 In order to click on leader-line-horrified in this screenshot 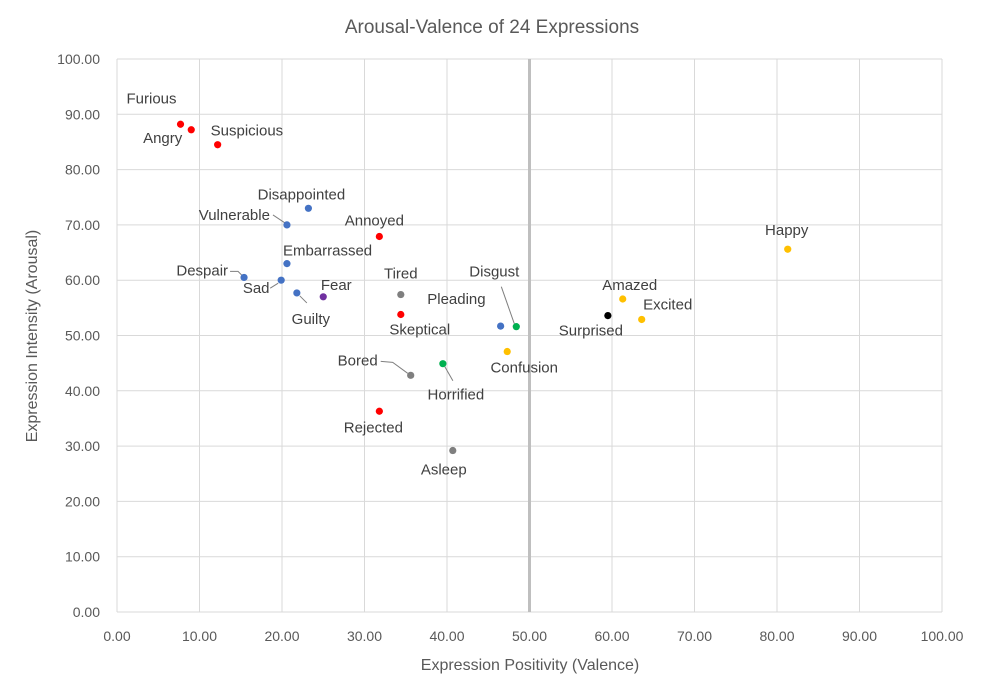, I will do `click(449, 373)`.